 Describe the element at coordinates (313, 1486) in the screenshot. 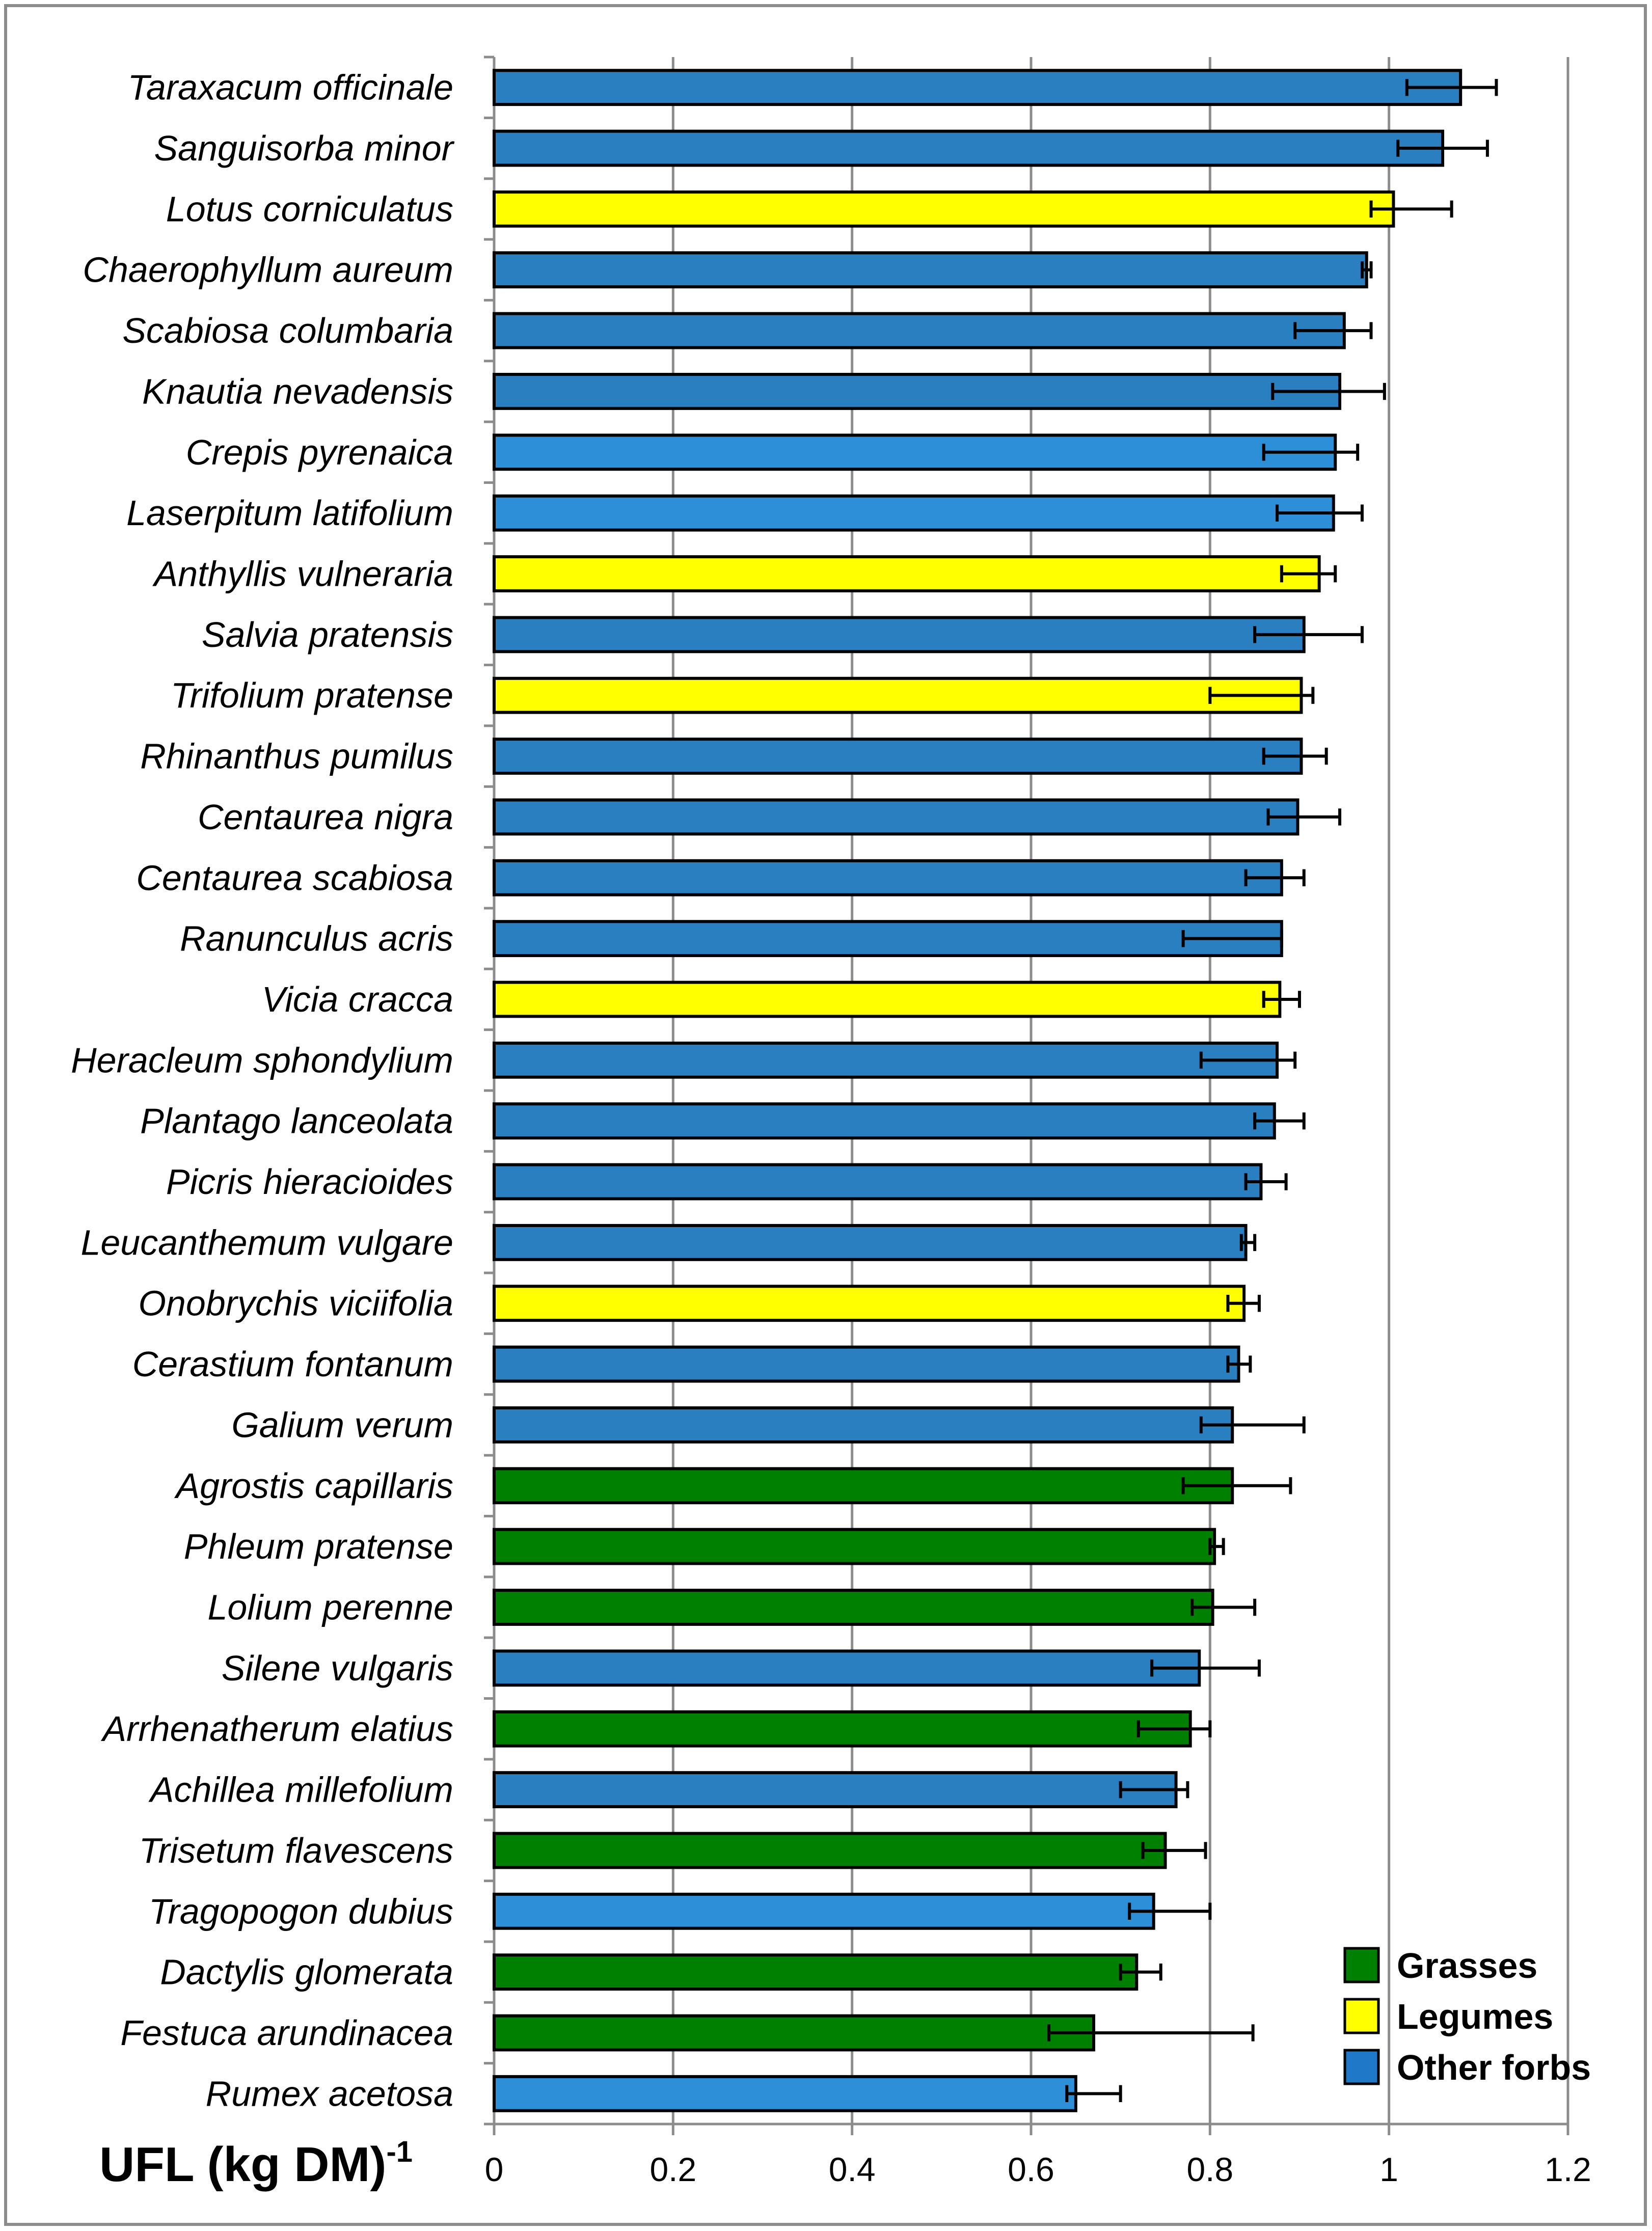

I see `category-label: Agrostis capillaris` at that location.